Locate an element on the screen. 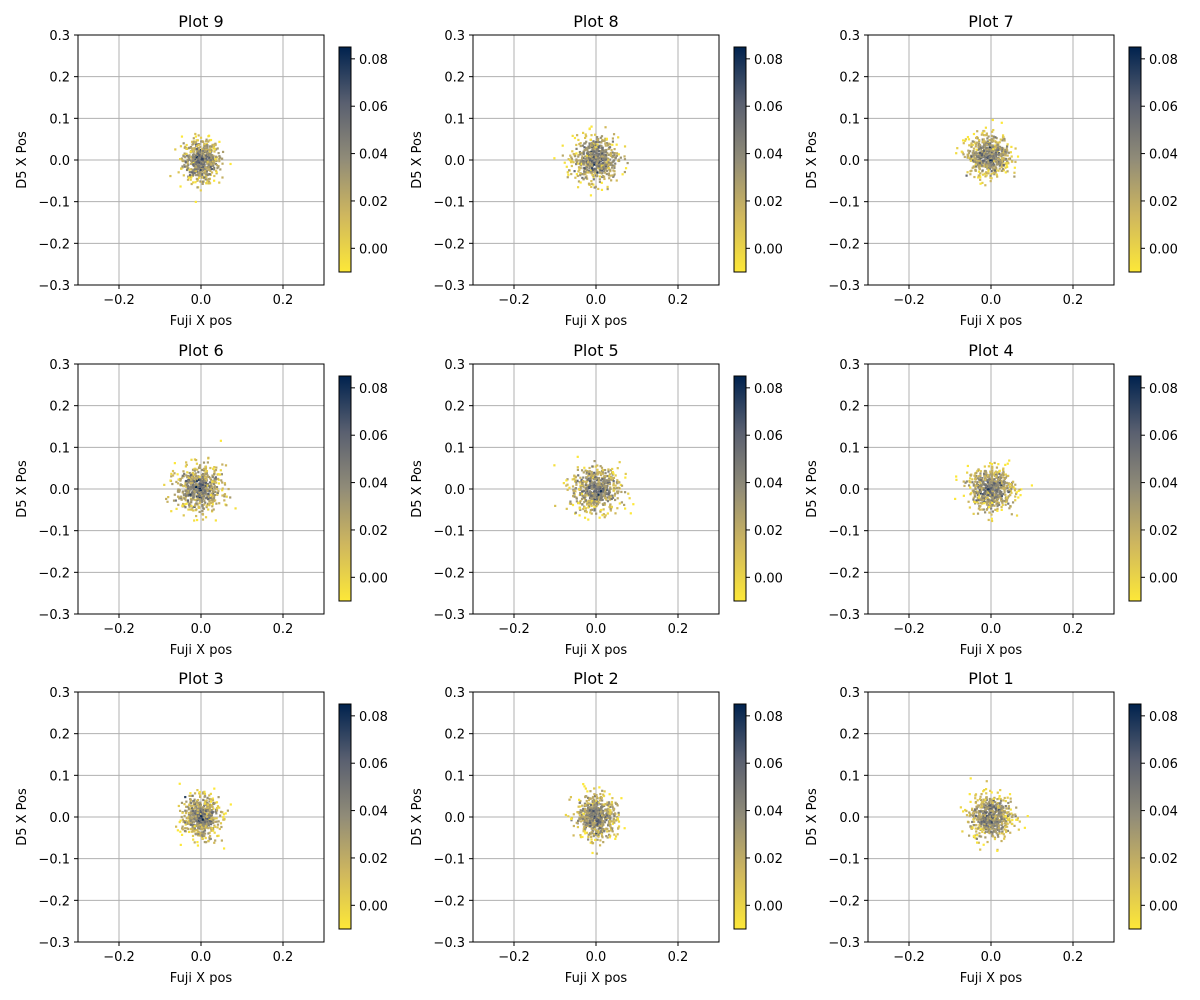 This screenshot has width=1200, height=1000. y-tick-label: −0.3 is located at coordinates (449, 286).